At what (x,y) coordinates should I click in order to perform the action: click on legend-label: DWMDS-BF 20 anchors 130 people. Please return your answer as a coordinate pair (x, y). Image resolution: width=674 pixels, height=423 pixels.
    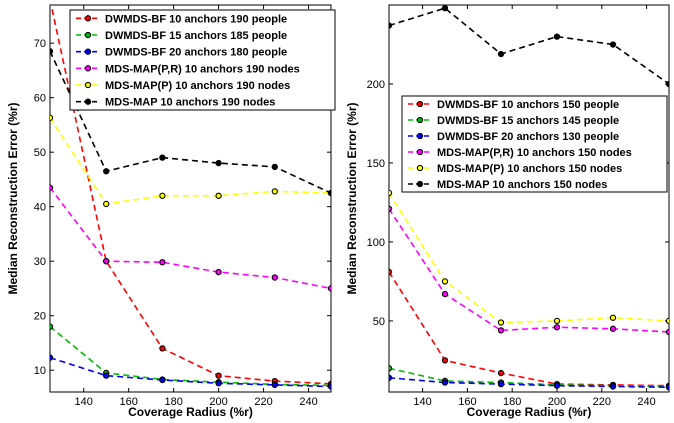
    Looking at the image, I should click on (528, 137).